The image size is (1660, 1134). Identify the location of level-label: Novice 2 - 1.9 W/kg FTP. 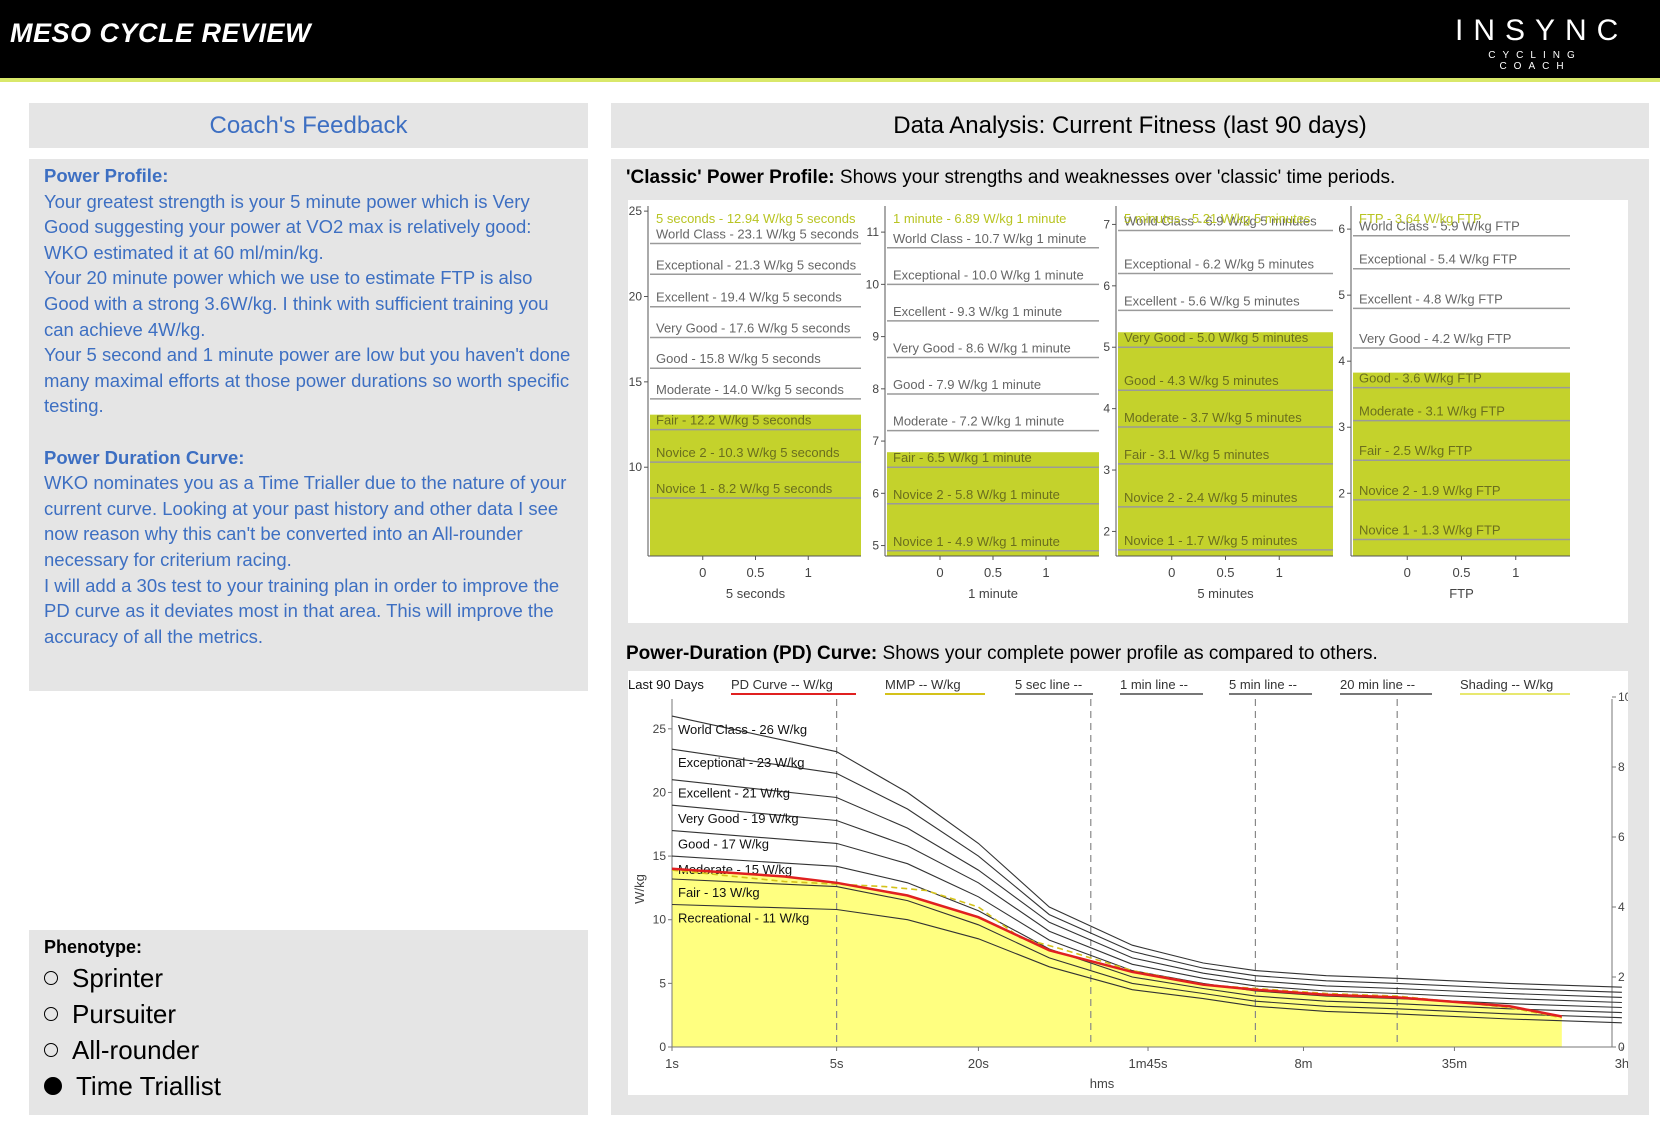
(1430, 490).